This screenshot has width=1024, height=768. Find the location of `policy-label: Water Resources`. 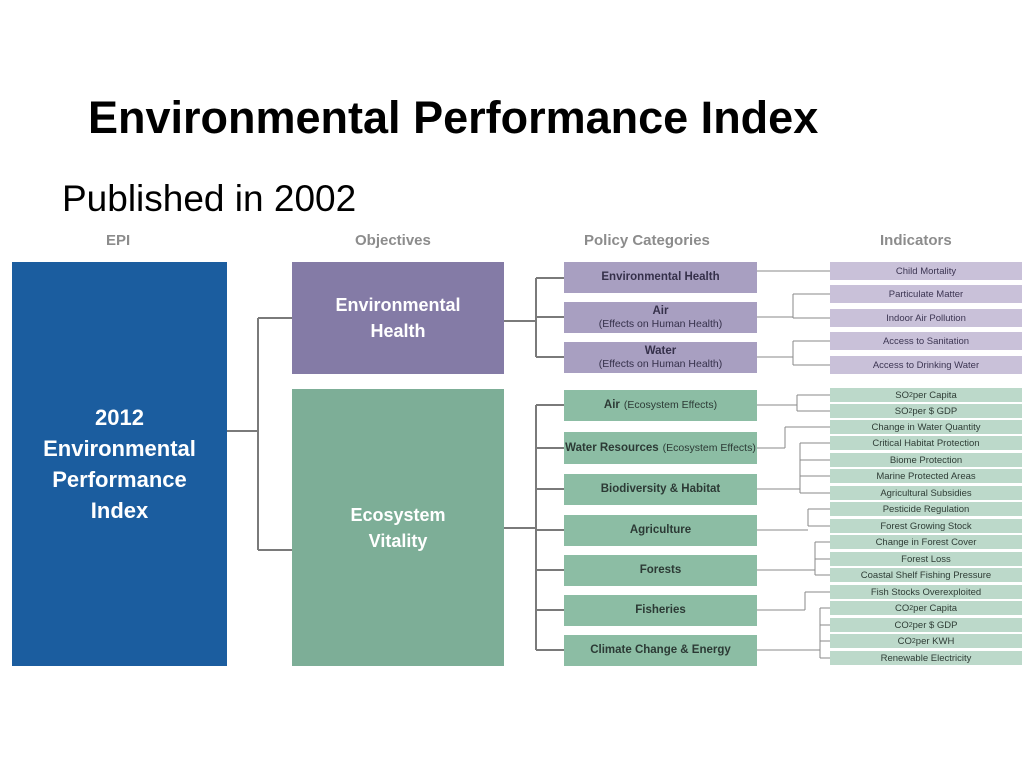

policy-label: Water Resources is located at coordinates (612, 447).